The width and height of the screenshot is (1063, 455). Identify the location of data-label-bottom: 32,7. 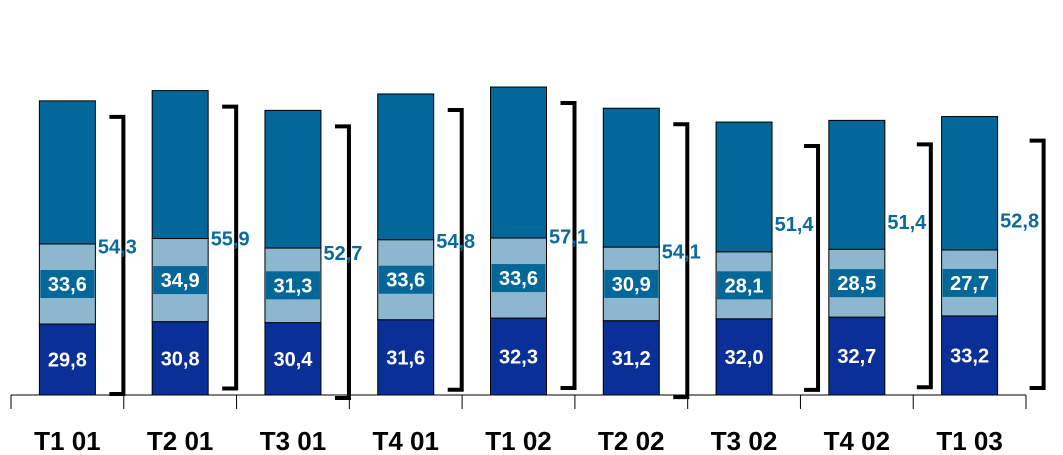
(856, 357).